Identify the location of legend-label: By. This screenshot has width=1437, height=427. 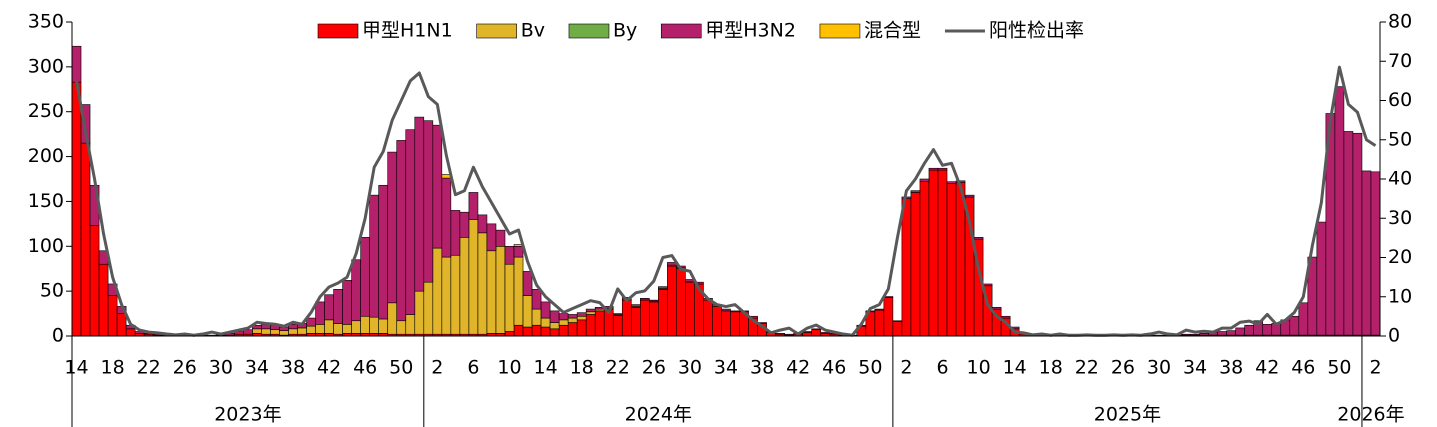
(625, 31).